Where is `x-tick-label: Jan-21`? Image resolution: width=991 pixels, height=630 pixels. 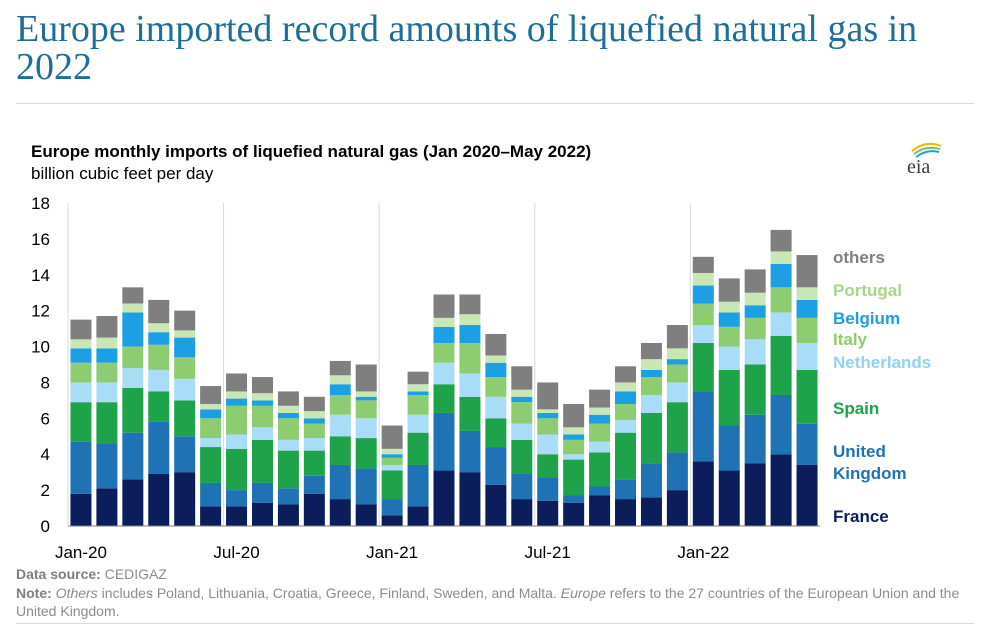
x-tick-label: Jan-21 is located at coordinates (392, 552).